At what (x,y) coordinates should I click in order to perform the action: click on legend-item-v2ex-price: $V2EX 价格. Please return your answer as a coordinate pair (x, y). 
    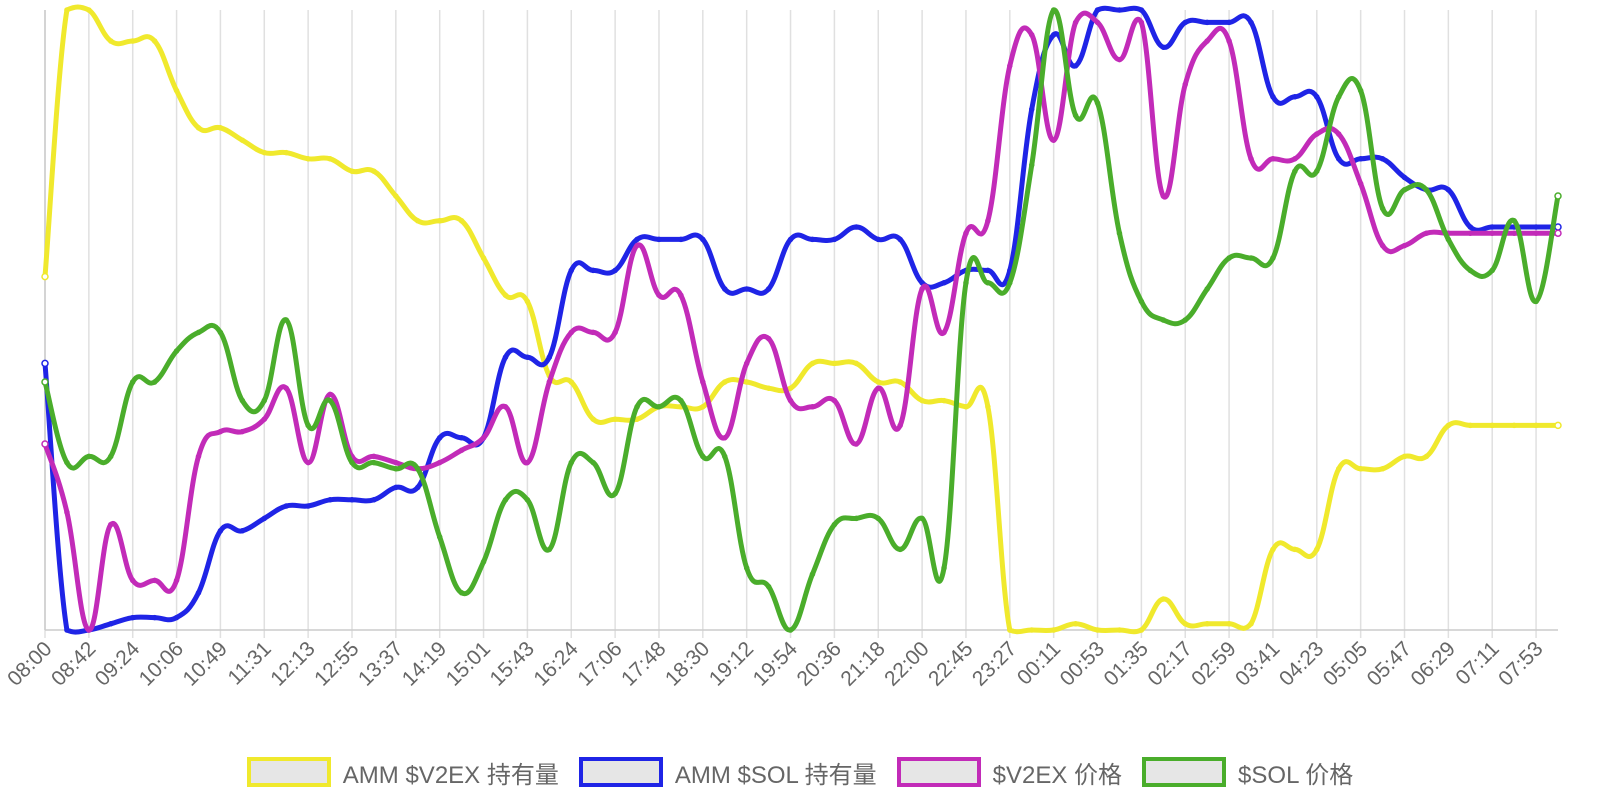
    Looking at the image, I should click on (1009, 772).